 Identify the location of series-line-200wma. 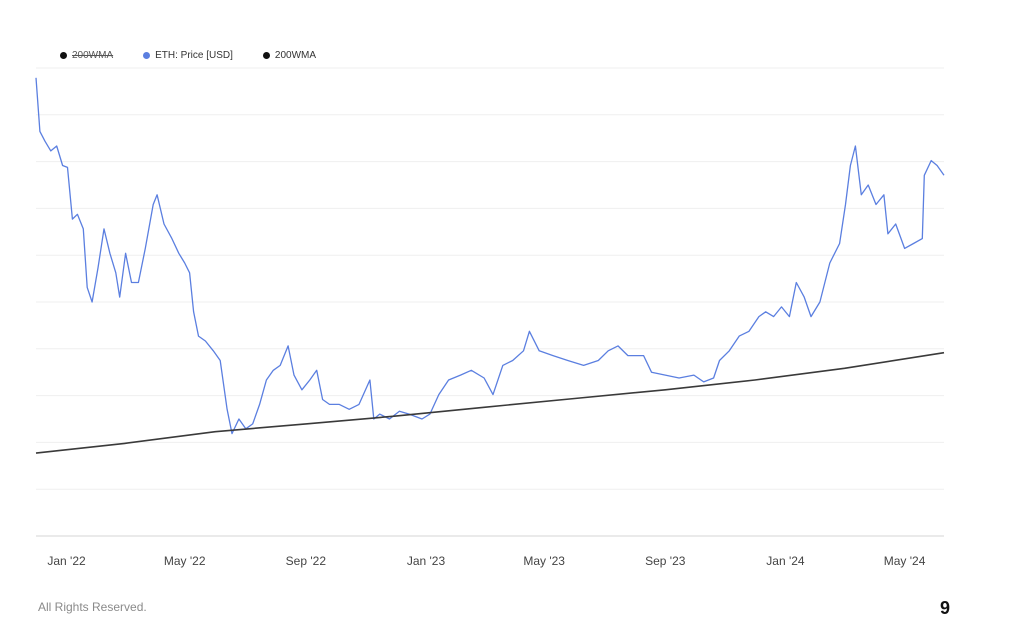
(490, 402).